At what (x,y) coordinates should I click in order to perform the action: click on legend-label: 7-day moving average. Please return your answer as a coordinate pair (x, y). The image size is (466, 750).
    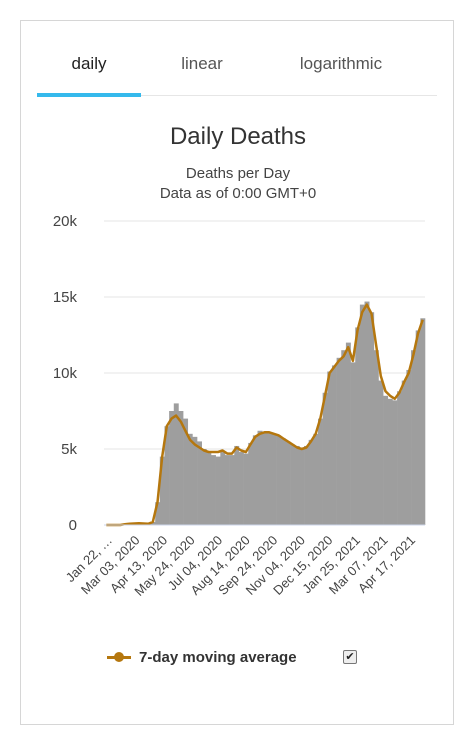
    Looking at the image, I should click on (218, 657).